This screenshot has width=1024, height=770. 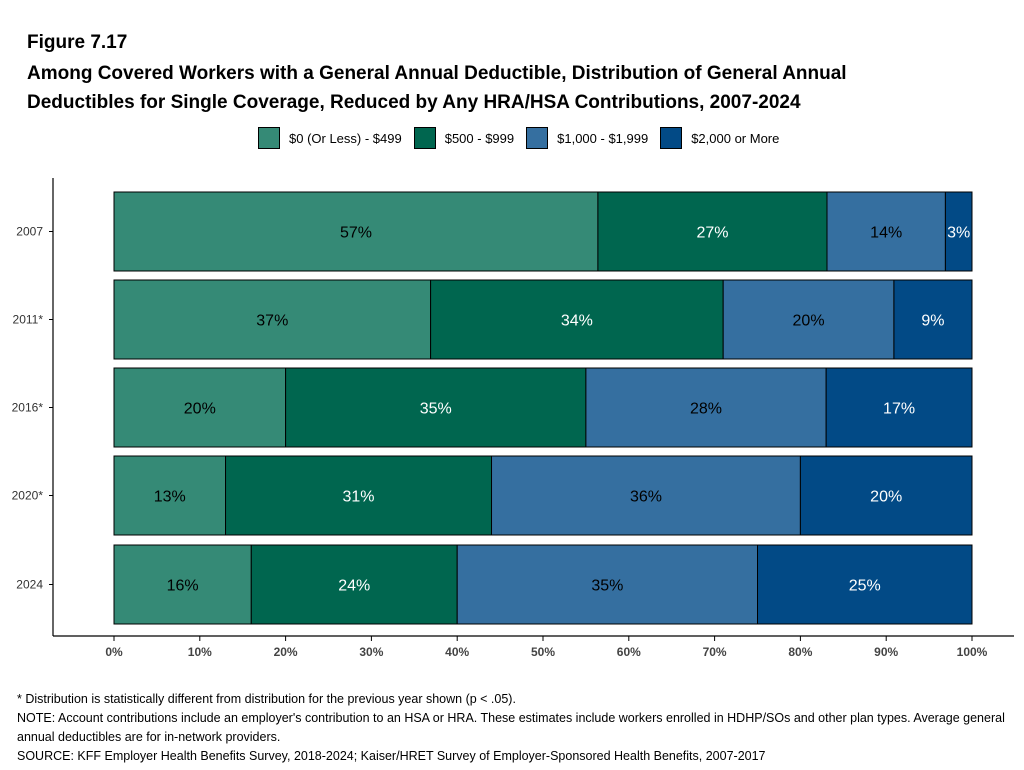 I want to click on y-tick-label: 2024, so click(x=29, y=585).